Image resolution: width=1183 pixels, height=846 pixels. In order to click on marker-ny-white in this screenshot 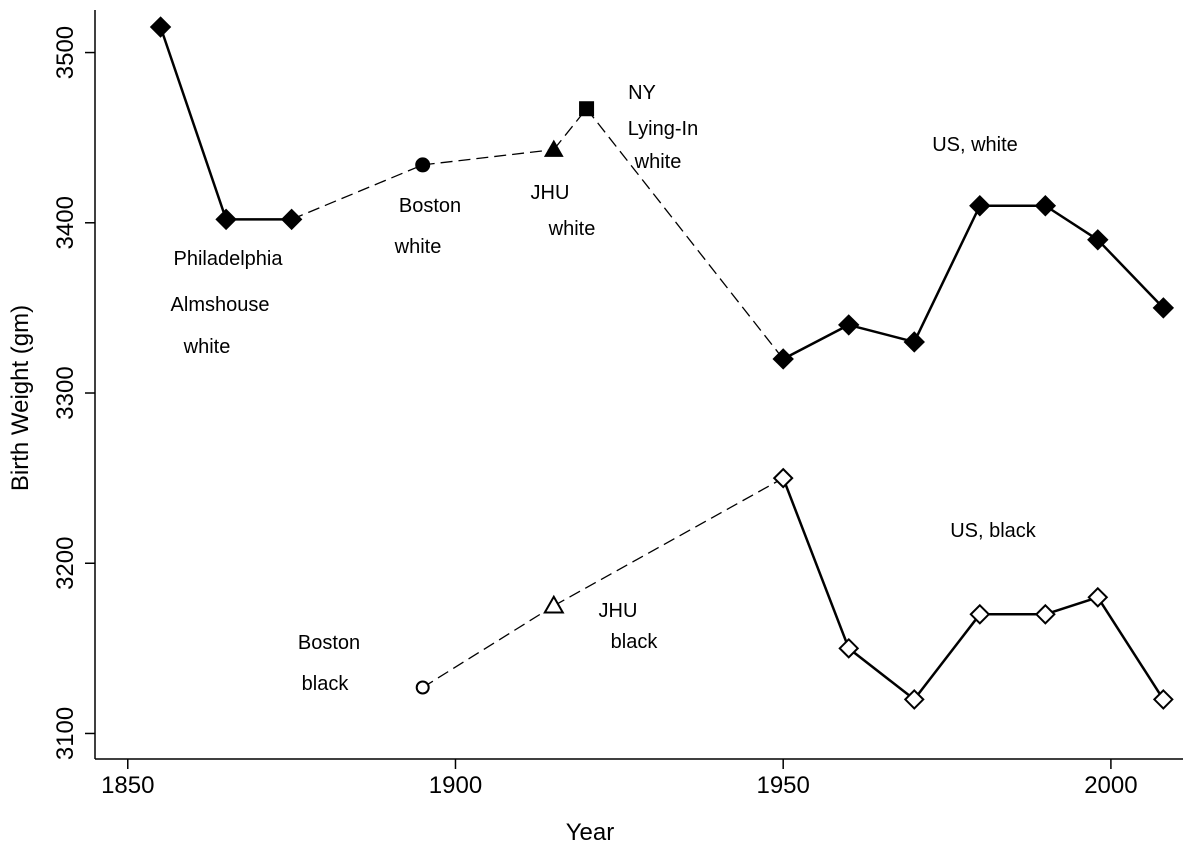, I will do `click(587, 109)`.